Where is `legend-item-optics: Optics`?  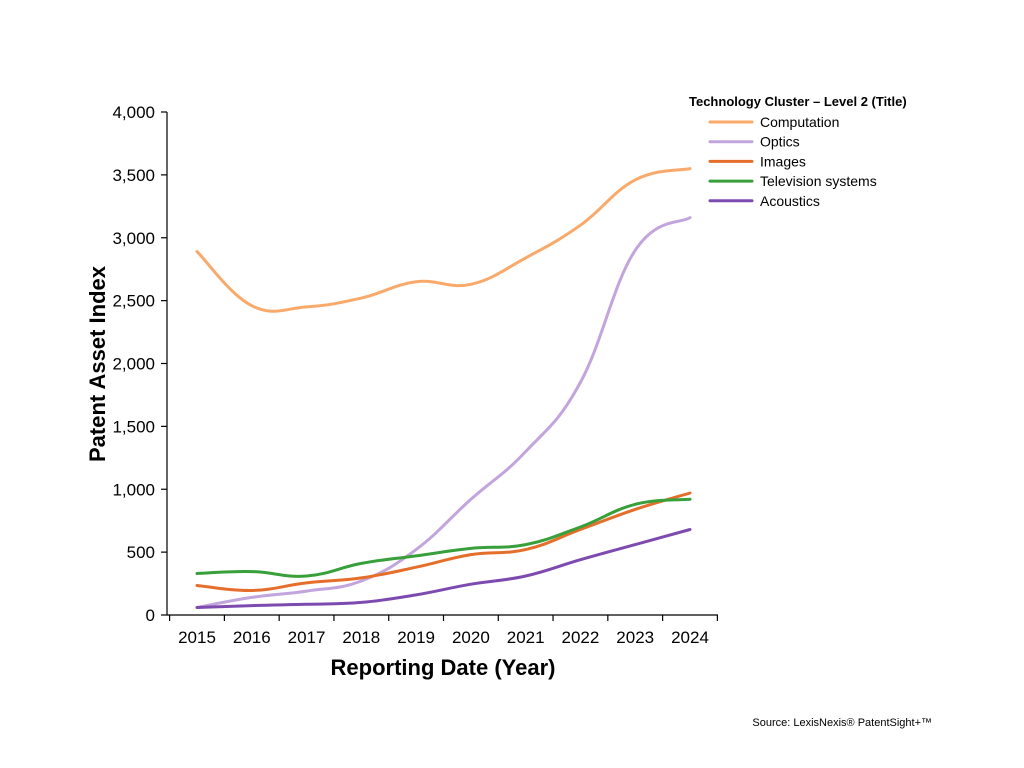 legend-item-optics: Optics is located at coordinates (754, 142).